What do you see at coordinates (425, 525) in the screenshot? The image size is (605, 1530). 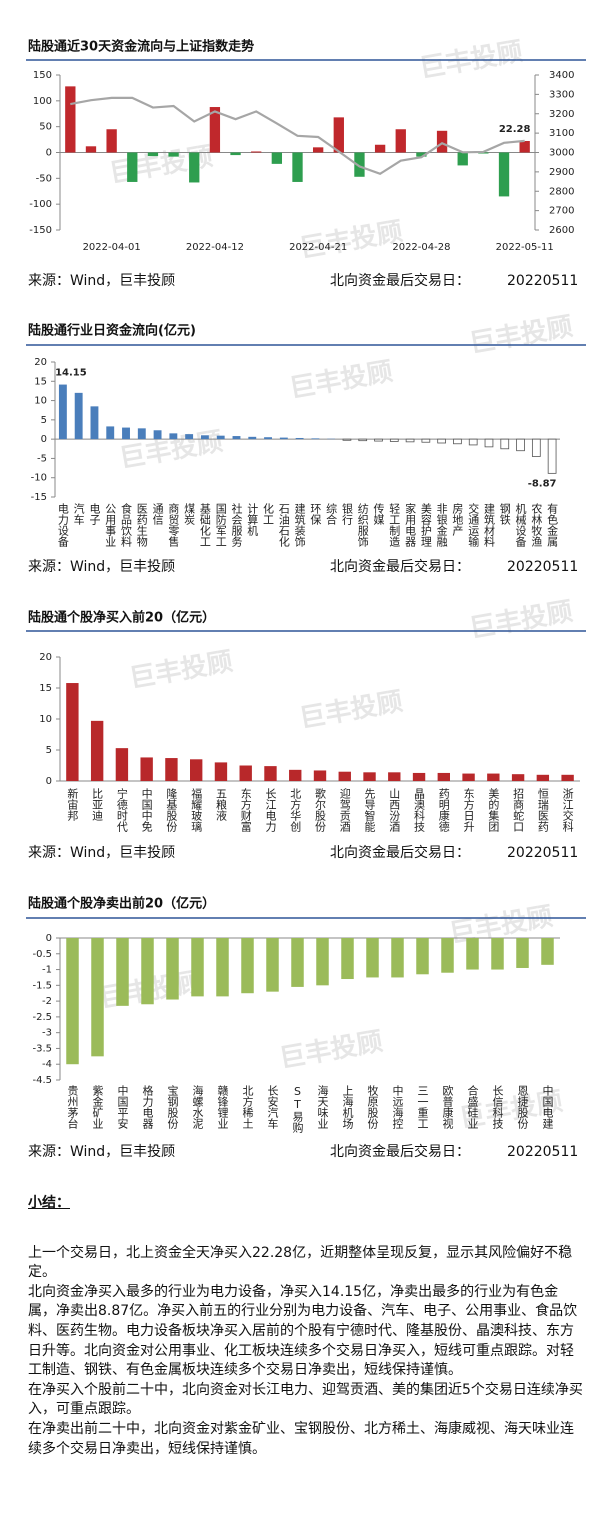 I see `x-tick-label: 美容护理` at bounding box center [425, 525].